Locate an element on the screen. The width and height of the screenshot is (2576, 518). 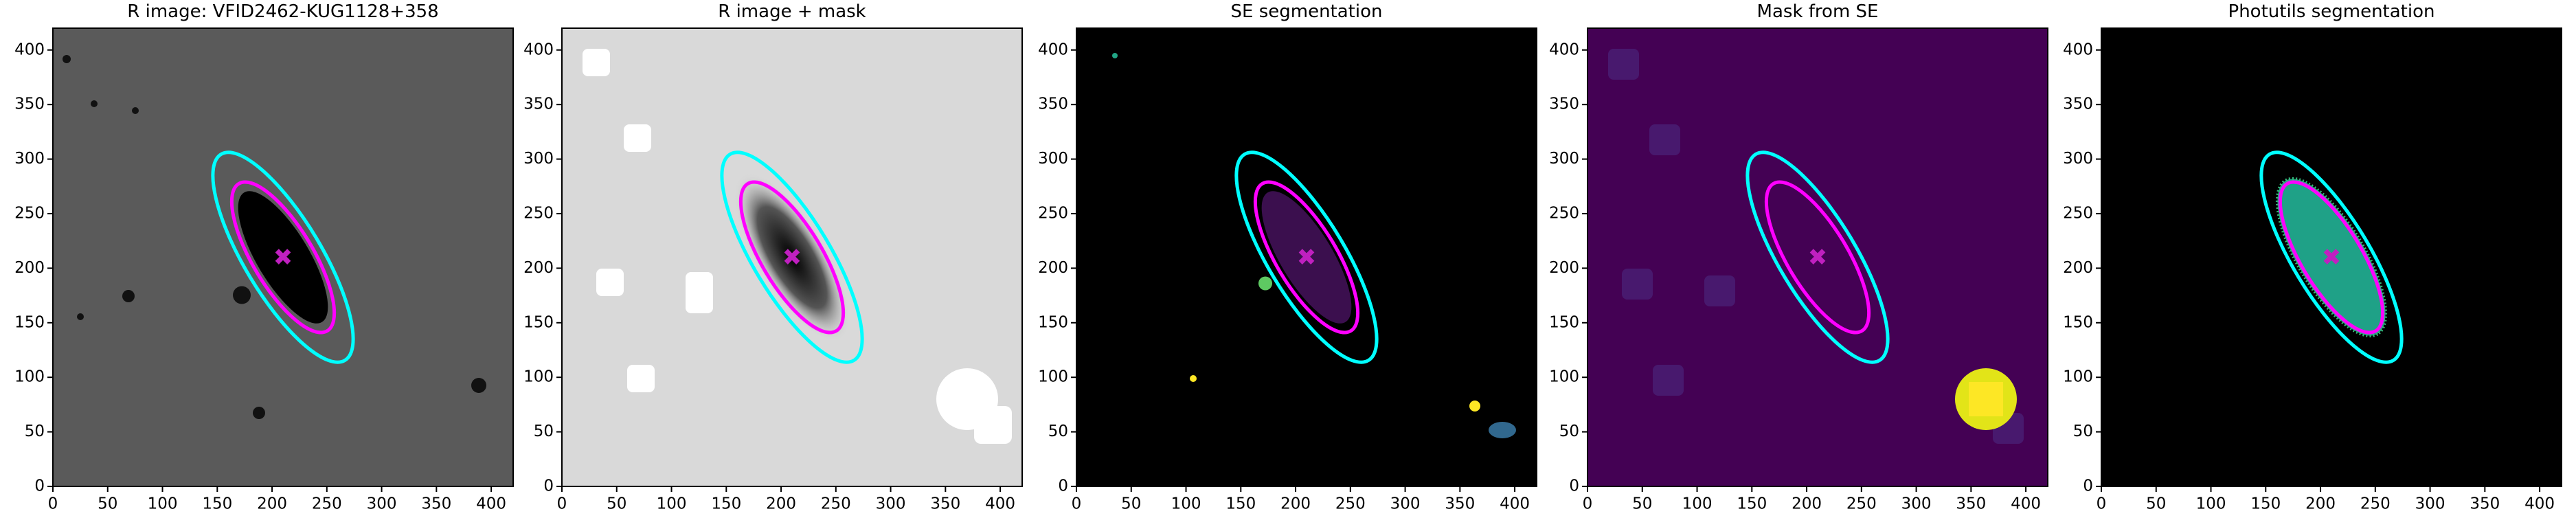
magenta-ellipse is located at coordinates (2331, 257).